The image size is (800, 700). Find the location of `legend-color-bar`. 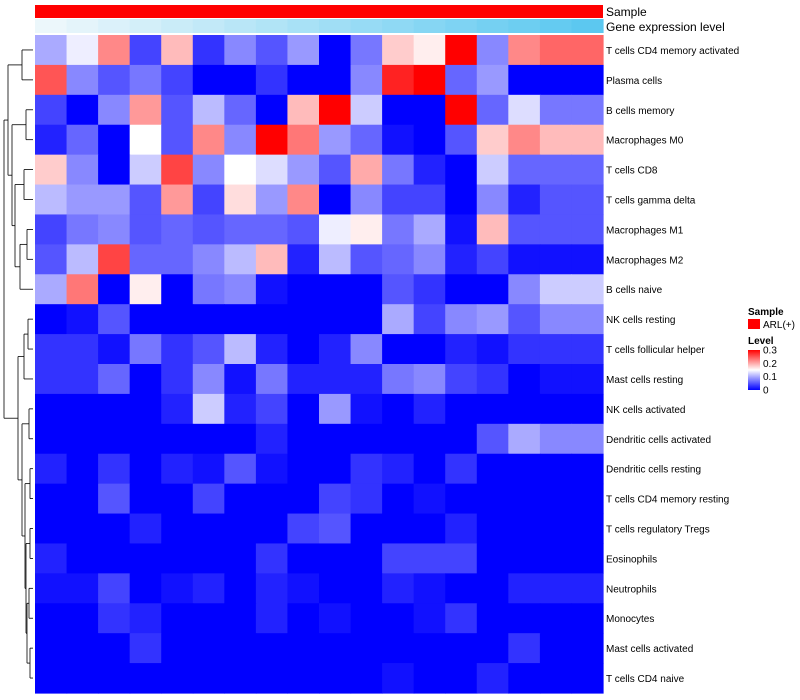

legend-color-bar is located at coordinates (754, 370).